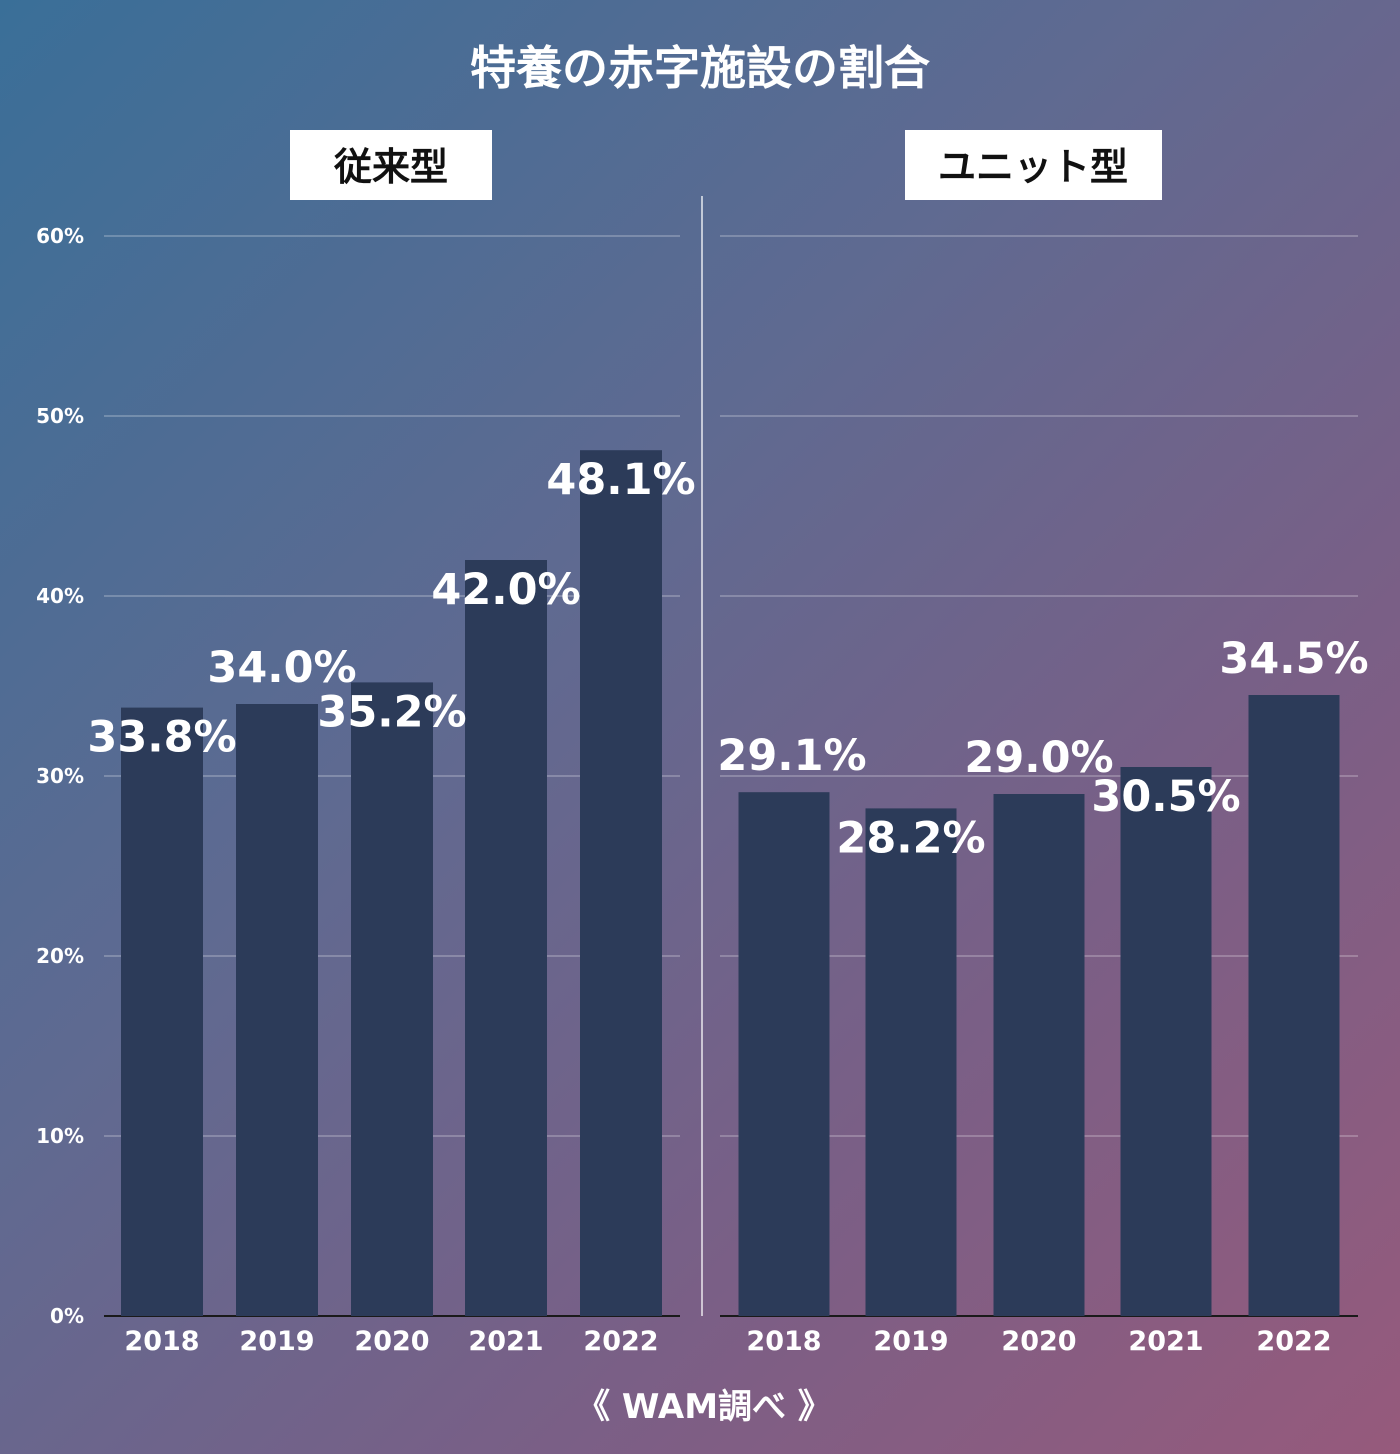 Image resolution: width=1400 pixels, height=1454 pixels. I want to click on data-label: 29.0%, so click(1038, 758).